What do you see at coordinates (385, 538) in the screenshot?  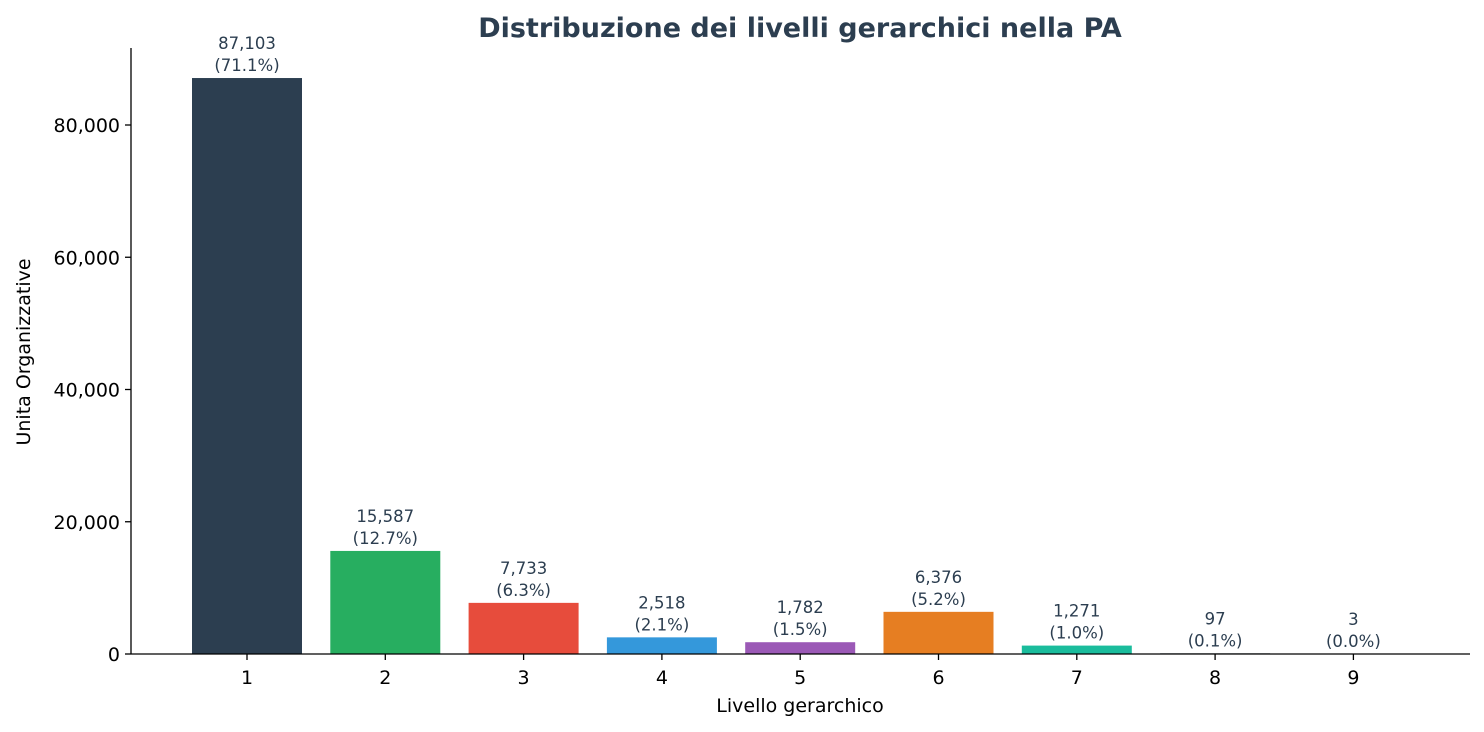 I see `percent-label-2: (12.7%)` at bounding box center [385, 538].